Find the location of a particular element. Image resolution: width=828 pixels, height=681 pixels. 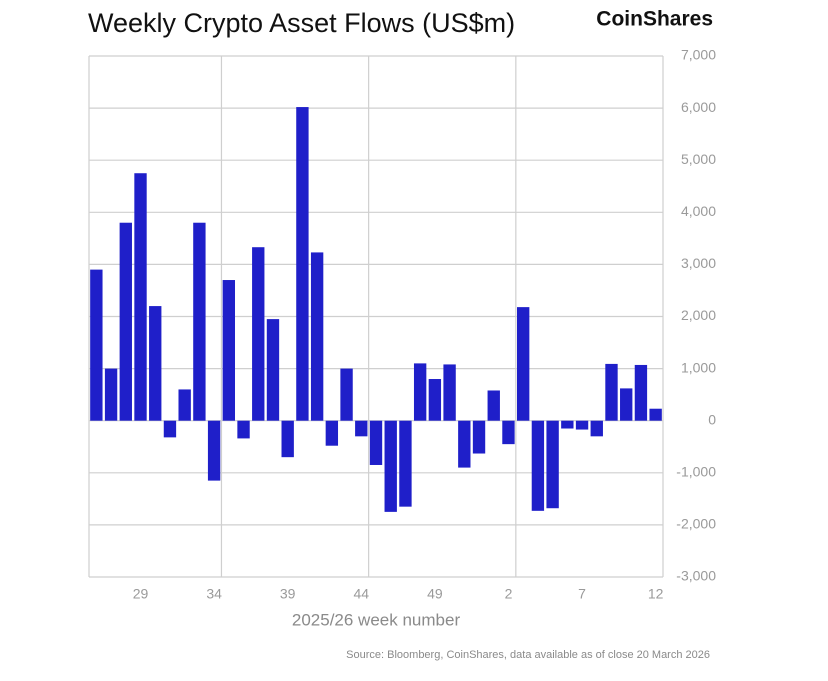

x-tick-label: 12 is located at coordinates (656, 594).